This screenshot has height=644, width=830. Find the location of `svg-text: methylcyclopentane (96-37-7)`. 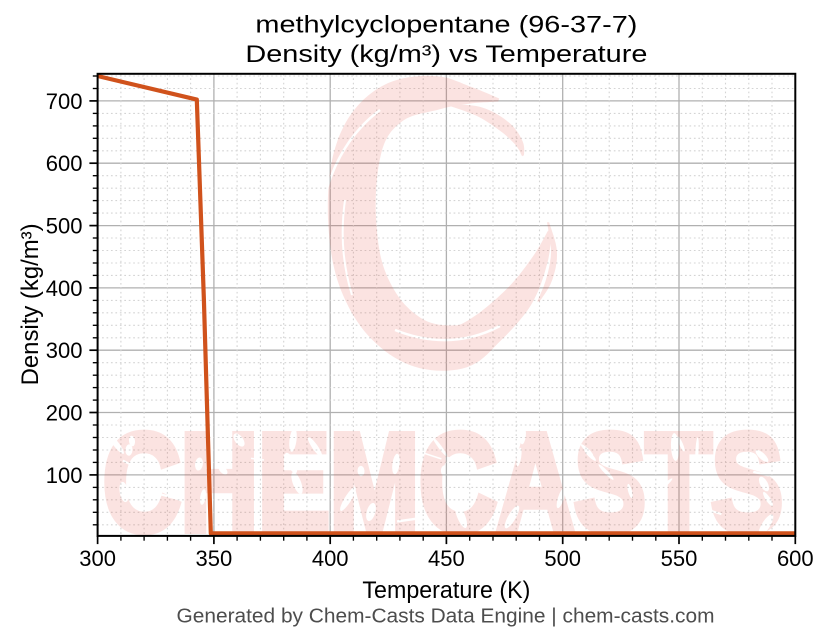

svg-text: methylcyclopentane (96-37-7) is located at coordinates (446, 25).